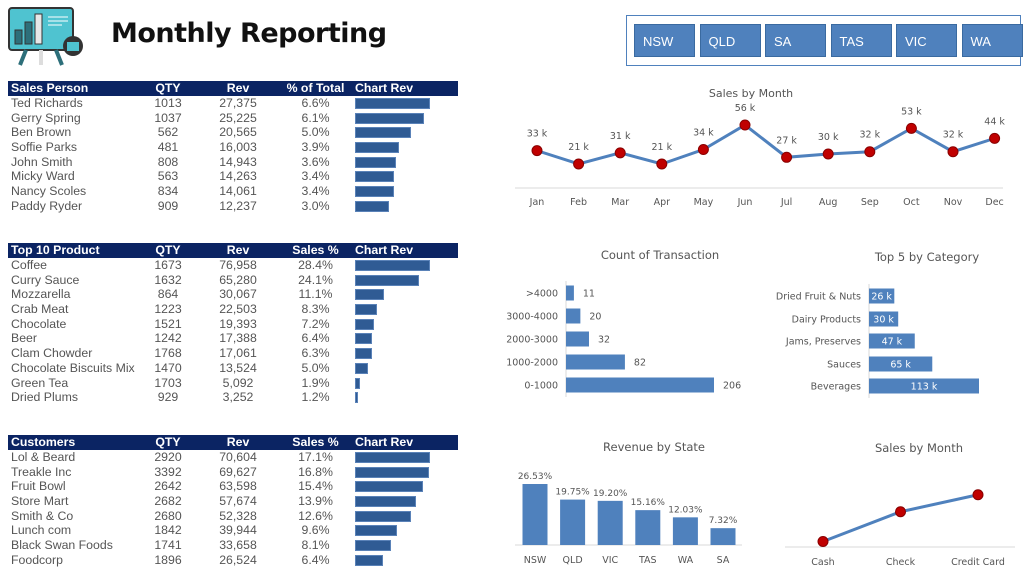  Describe the element at coordinates (823, 342) in the screenshot. I see `y-tick-label: Jams, Preserves` at that location.